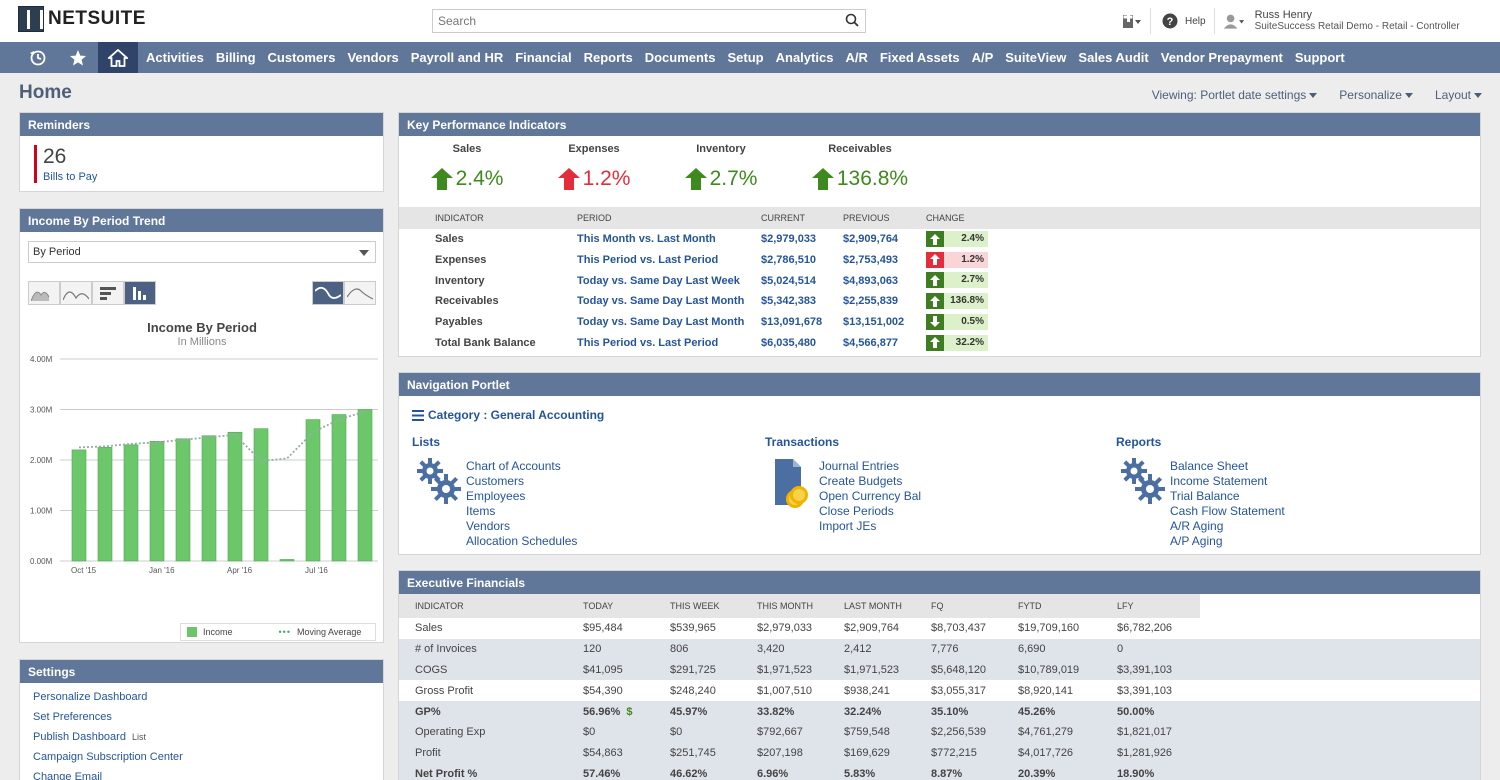 The height and width of the screenshot is (780, 1500). What do you see at coordinates (1205, 496) in the screenshot?
I see `nav-report-link: Trial Balance` at bounding box center [1205, 496].